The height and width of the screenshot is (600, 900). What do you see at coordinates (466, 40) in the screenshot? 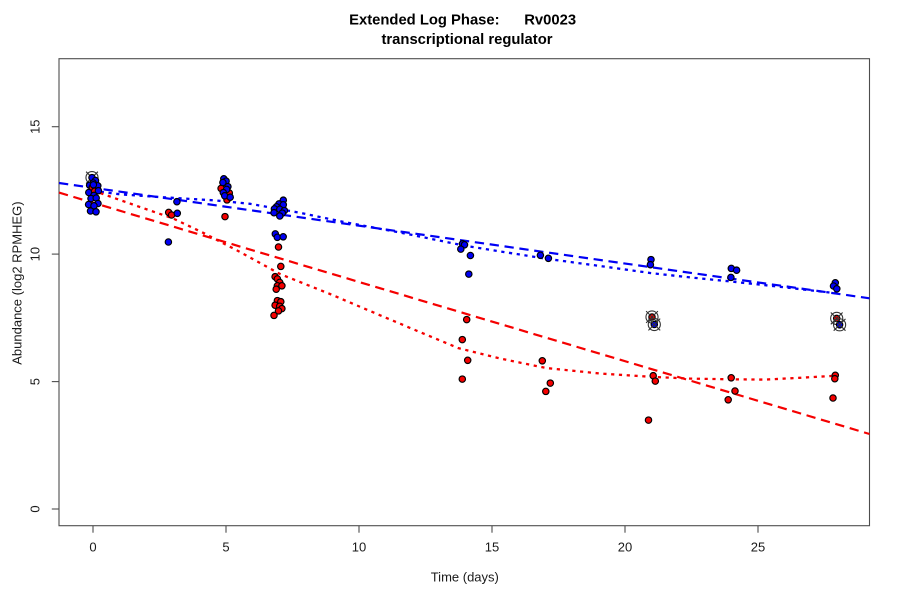
I see `svg-text: transcriptional regulator` at bounding box center [466, 40].